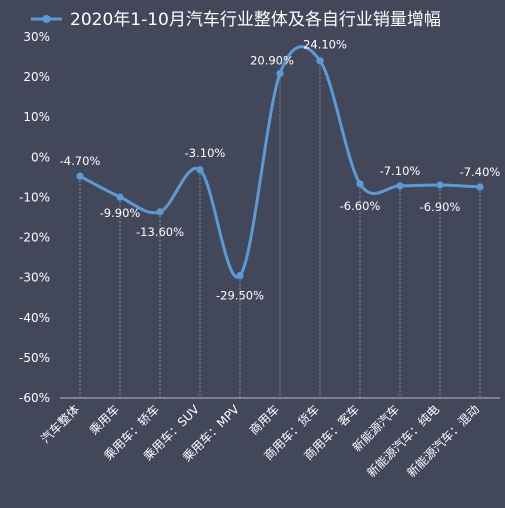 Image resolution: width=505 pixels, height=508 pixels. I want to click on x-tick-label: 乘用车, so click(104, 420).